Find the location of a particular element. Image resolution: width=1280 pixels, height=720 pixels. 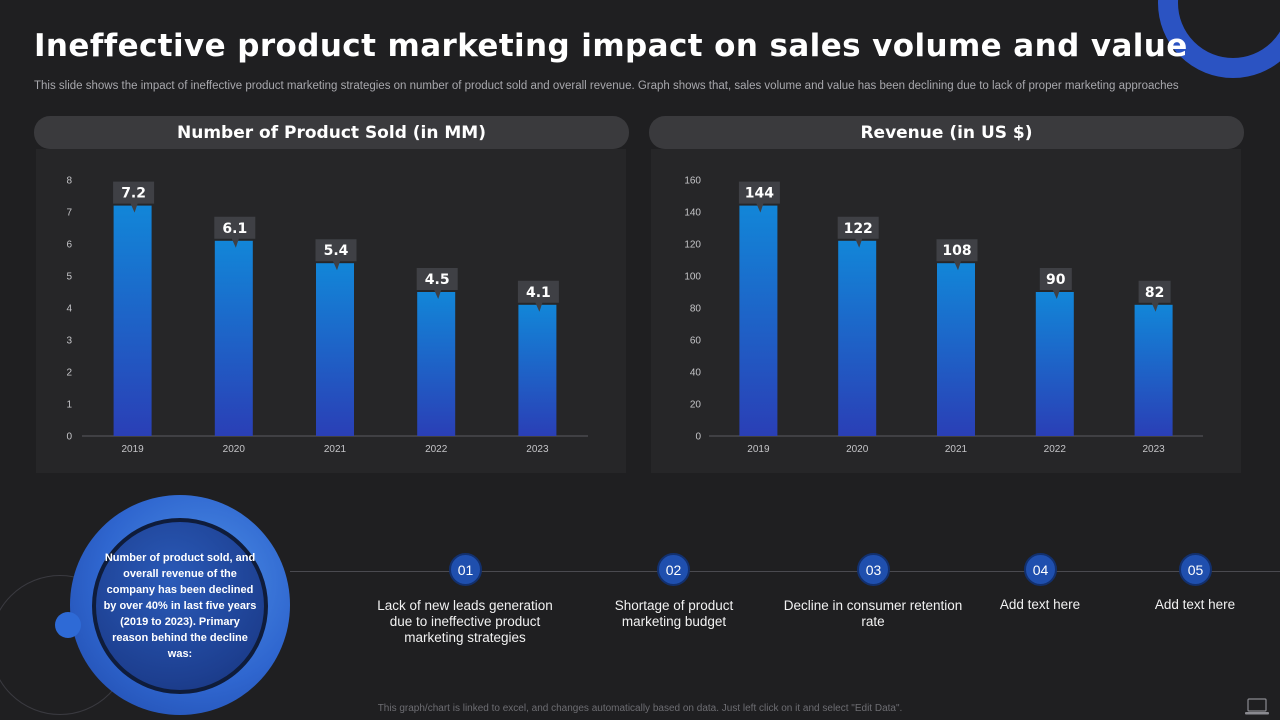

data-label: 90 is located at coordinates (1056, 280).